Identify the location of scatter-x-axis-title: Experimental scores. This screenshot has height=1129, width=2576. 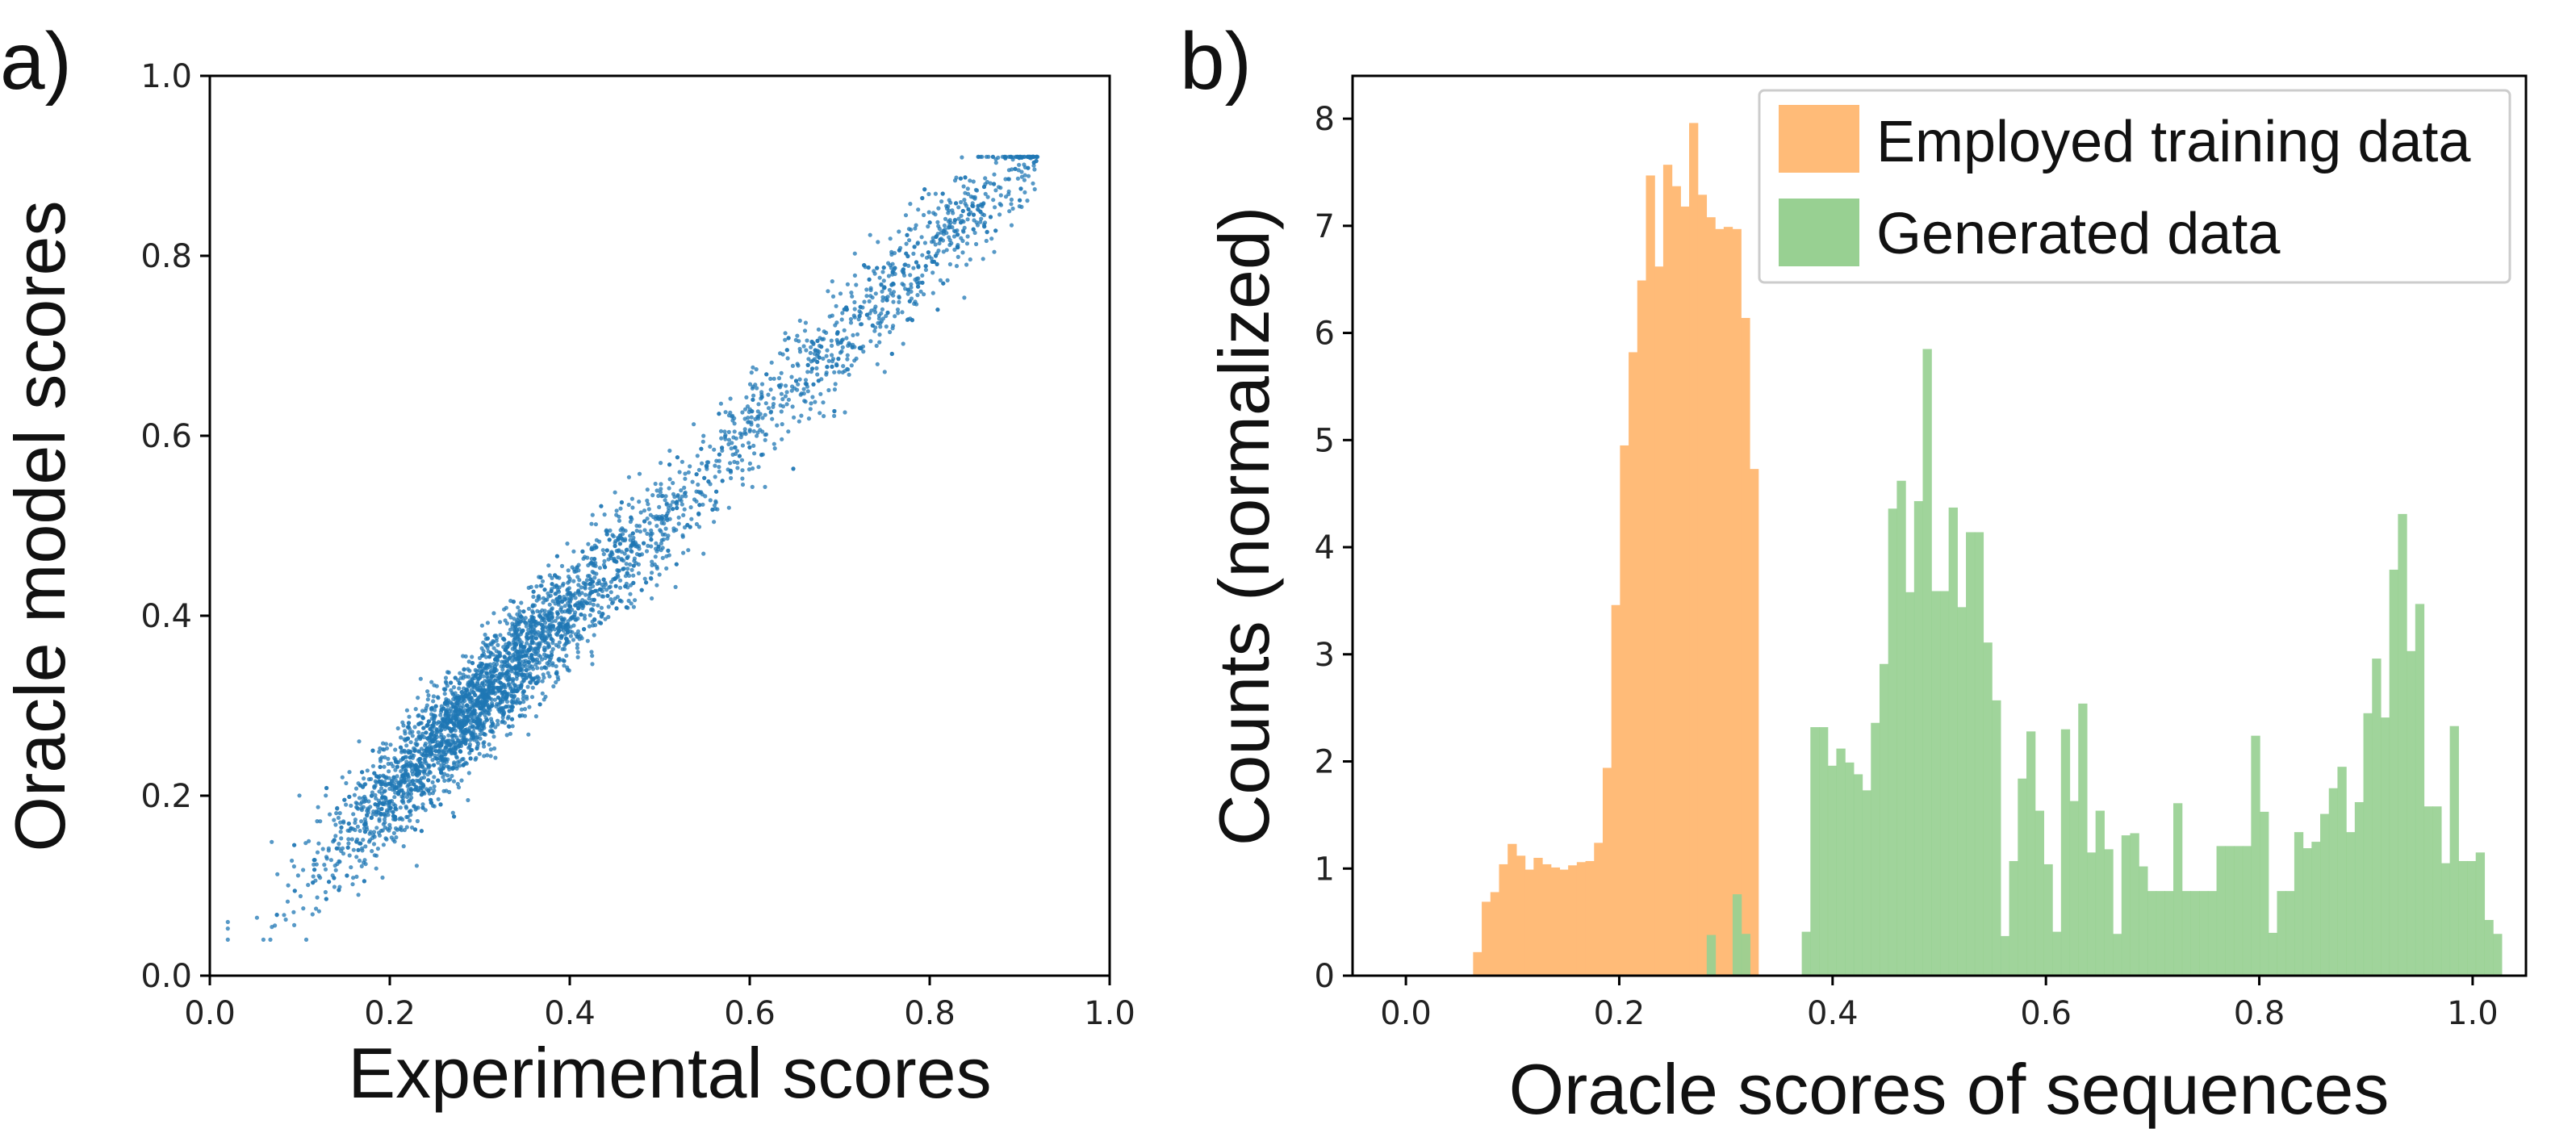
(669, 1073).